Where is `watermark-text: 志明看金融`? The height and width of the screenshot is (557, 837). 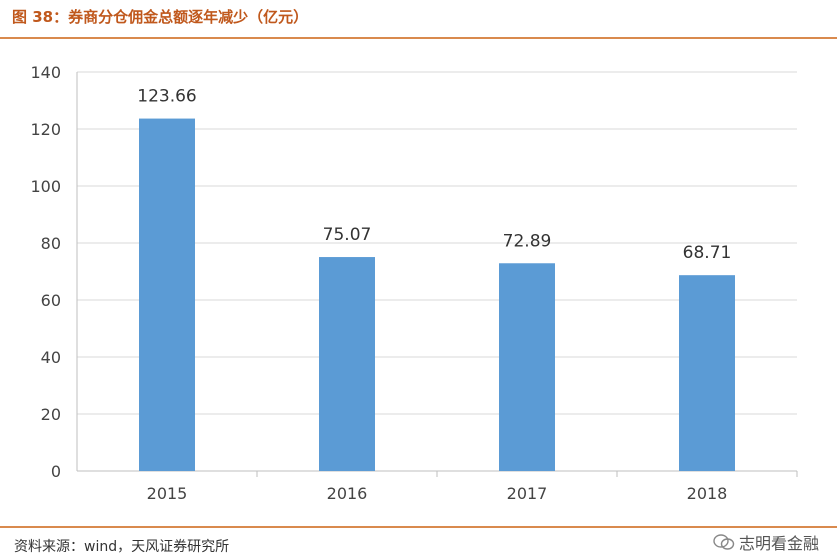
watermark-text: 志明看金融 is located at coordinates (778, 543).